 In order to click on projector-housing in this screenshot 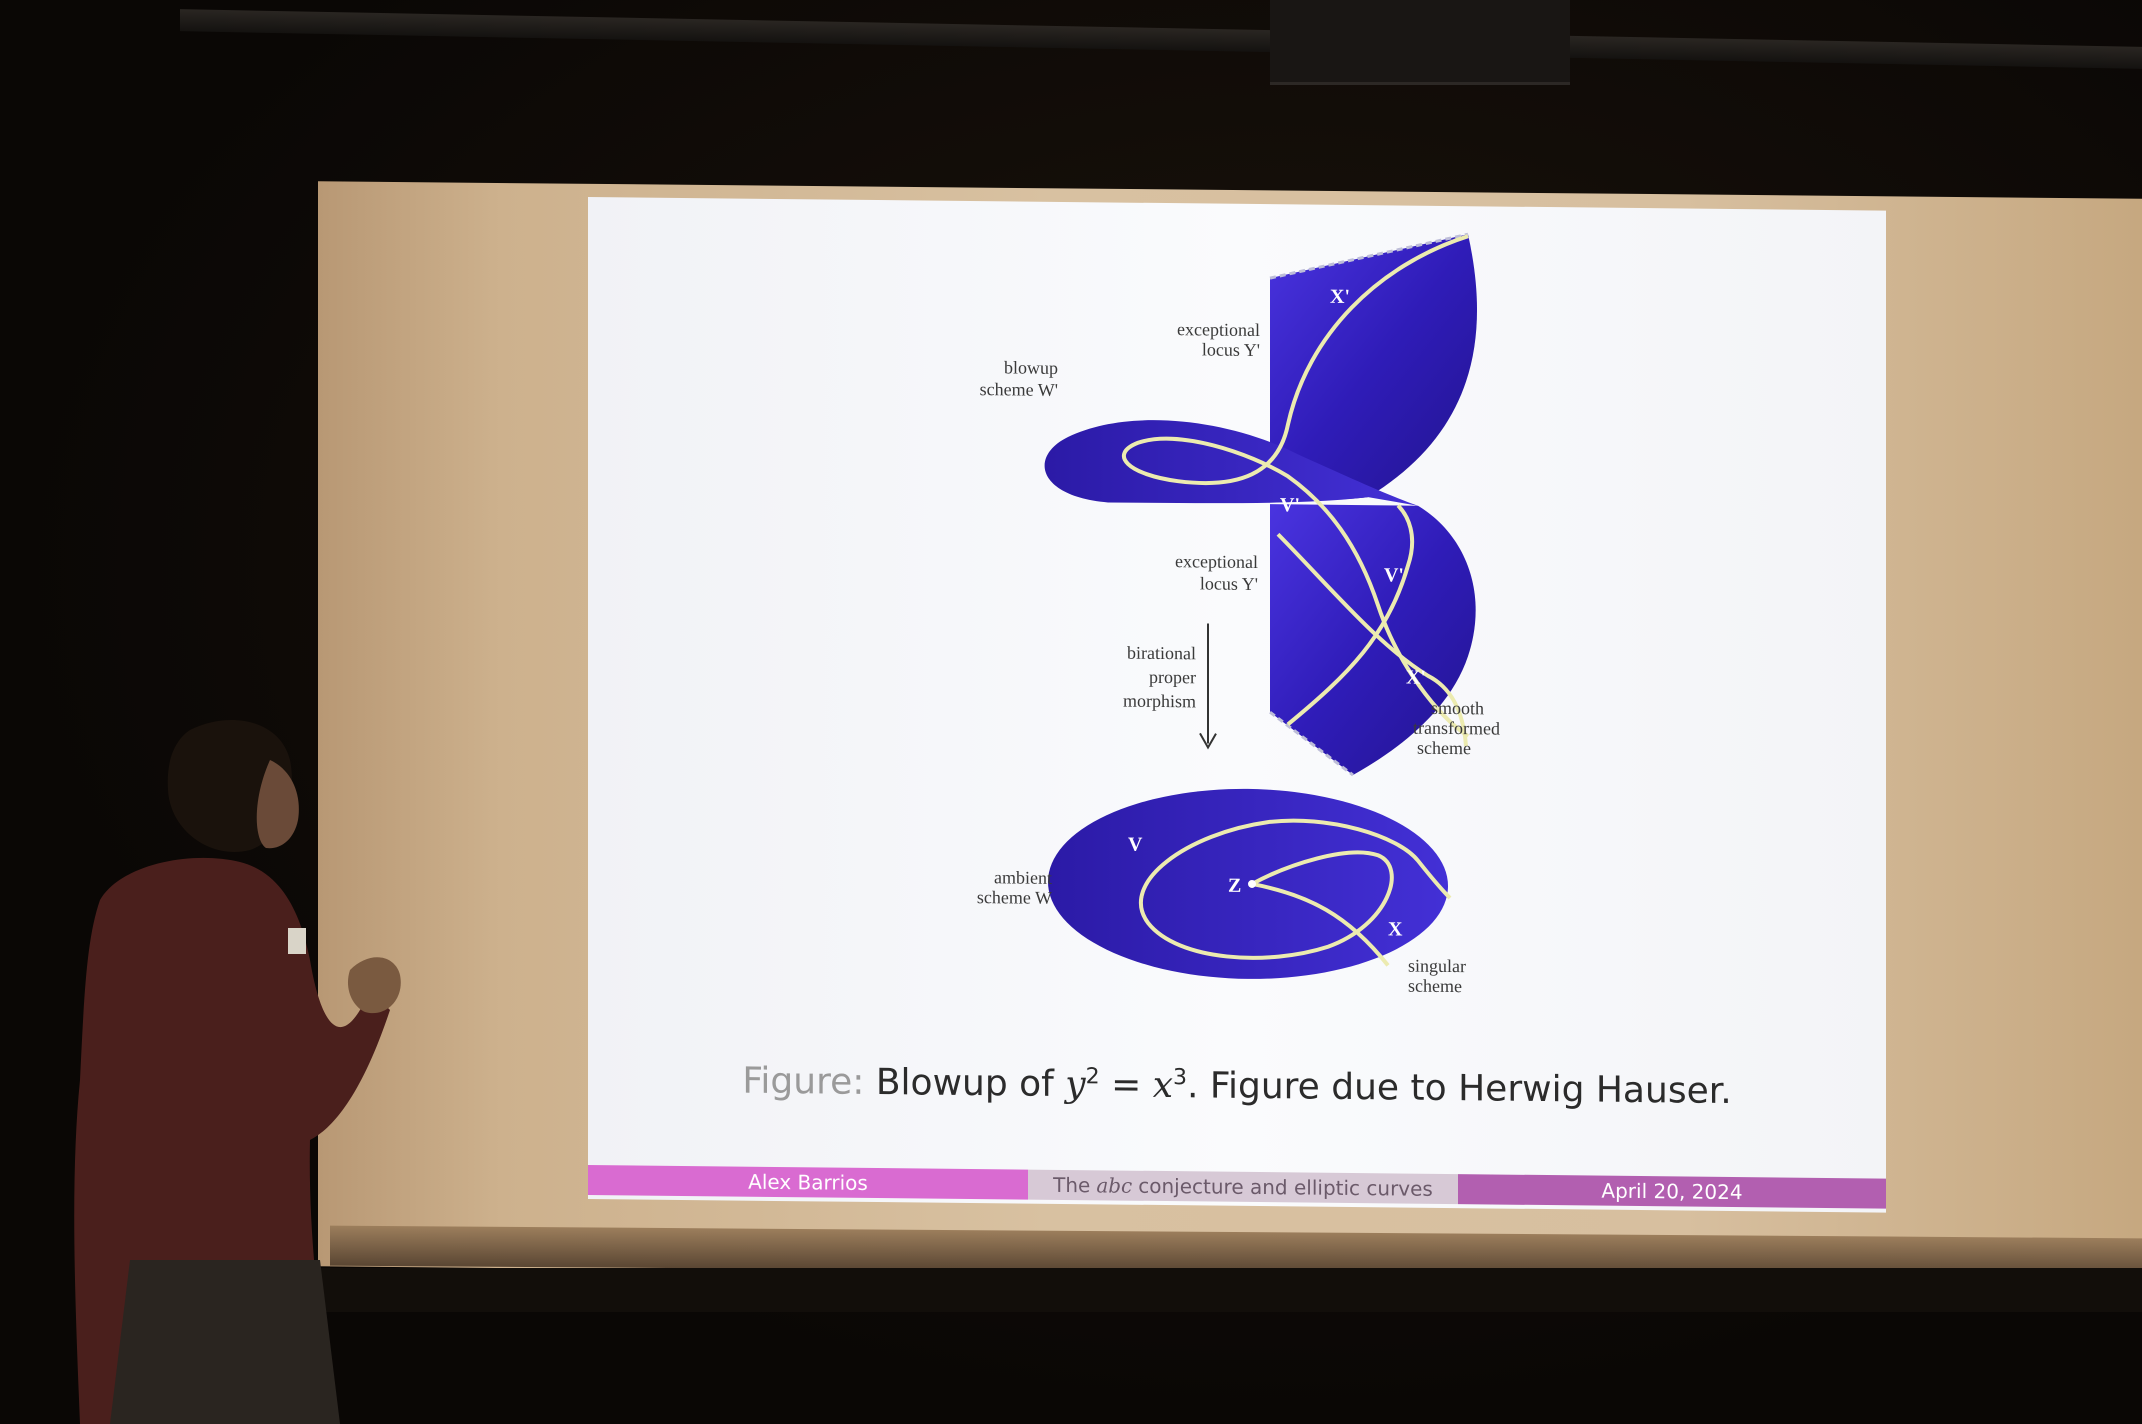, I will do `click(1420, 42)`.